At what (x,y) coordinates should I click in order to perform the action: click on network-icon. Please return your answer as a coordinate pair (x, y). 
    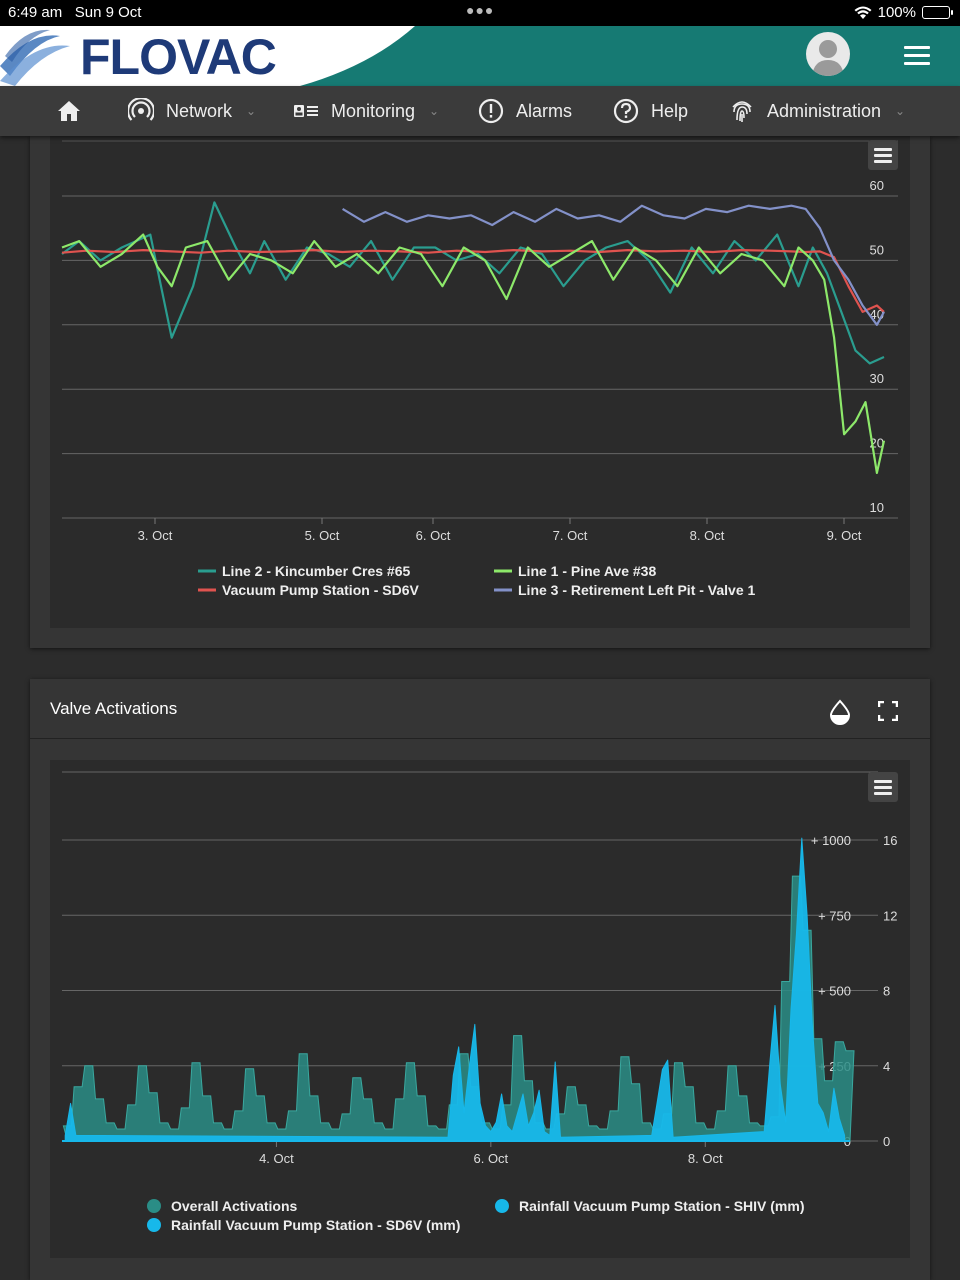
    Looking at the image, I should click on (141, 111).